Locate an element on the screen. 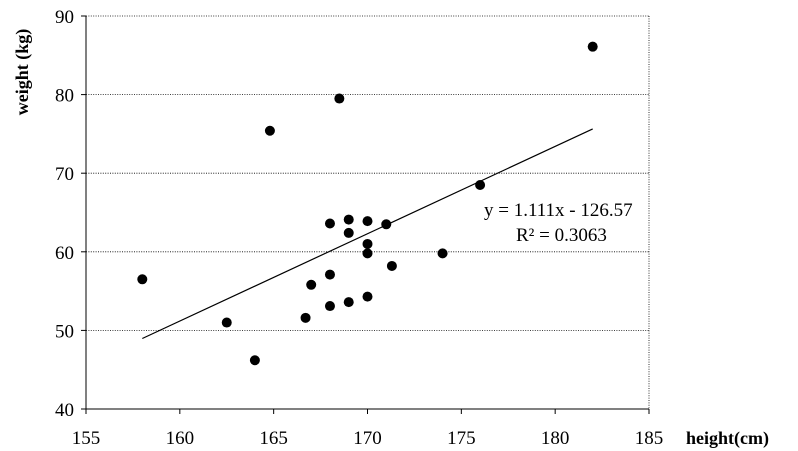  x-tick-label: 165 is located at coordinates (273, 438).